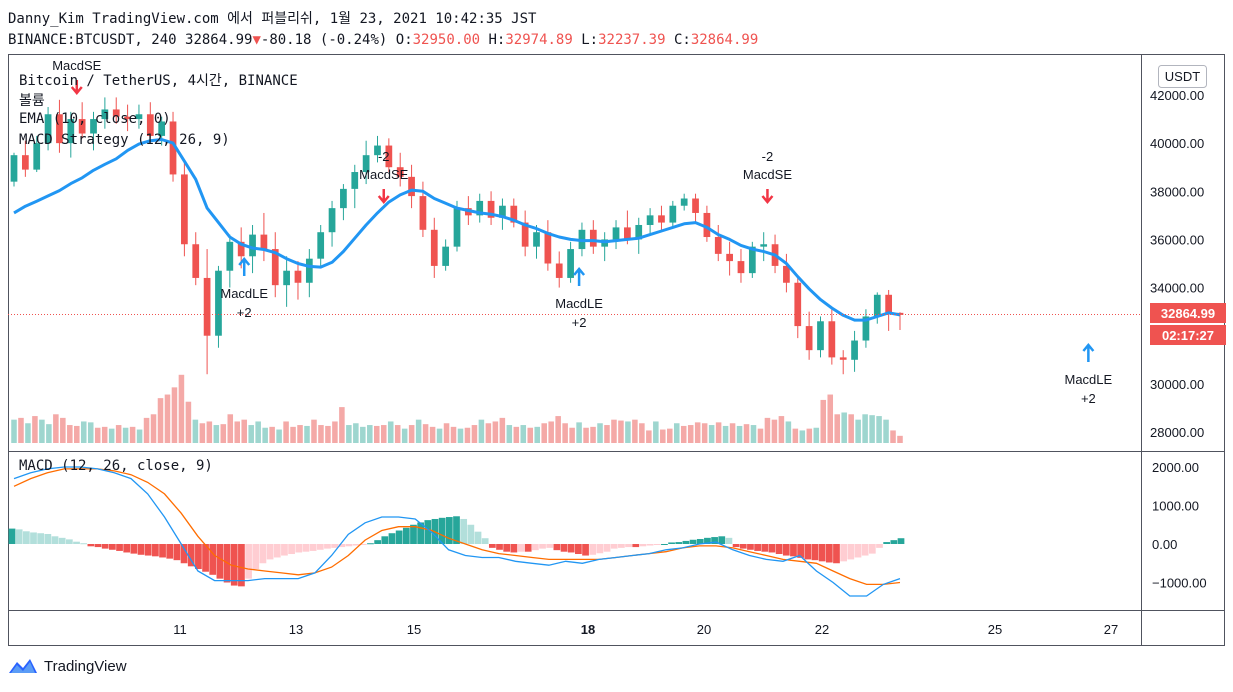 The width and height of the screenshot is (1233, 692). What do you see at coordinates (256, 40) in the screenshot?
I see `down-arrow-icon: ▼` at bounding box center [256, 40].